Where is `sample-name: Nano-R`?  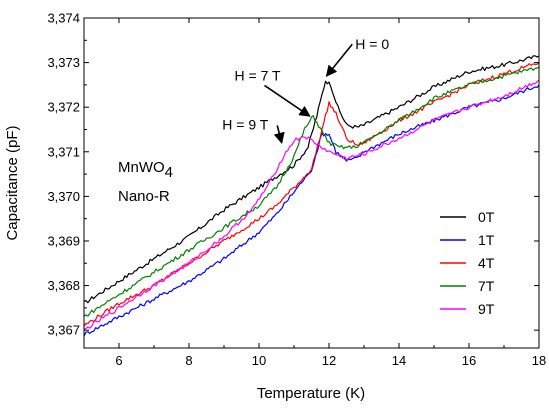
sample-name: Nano-R is located at coordinates (144, 196).